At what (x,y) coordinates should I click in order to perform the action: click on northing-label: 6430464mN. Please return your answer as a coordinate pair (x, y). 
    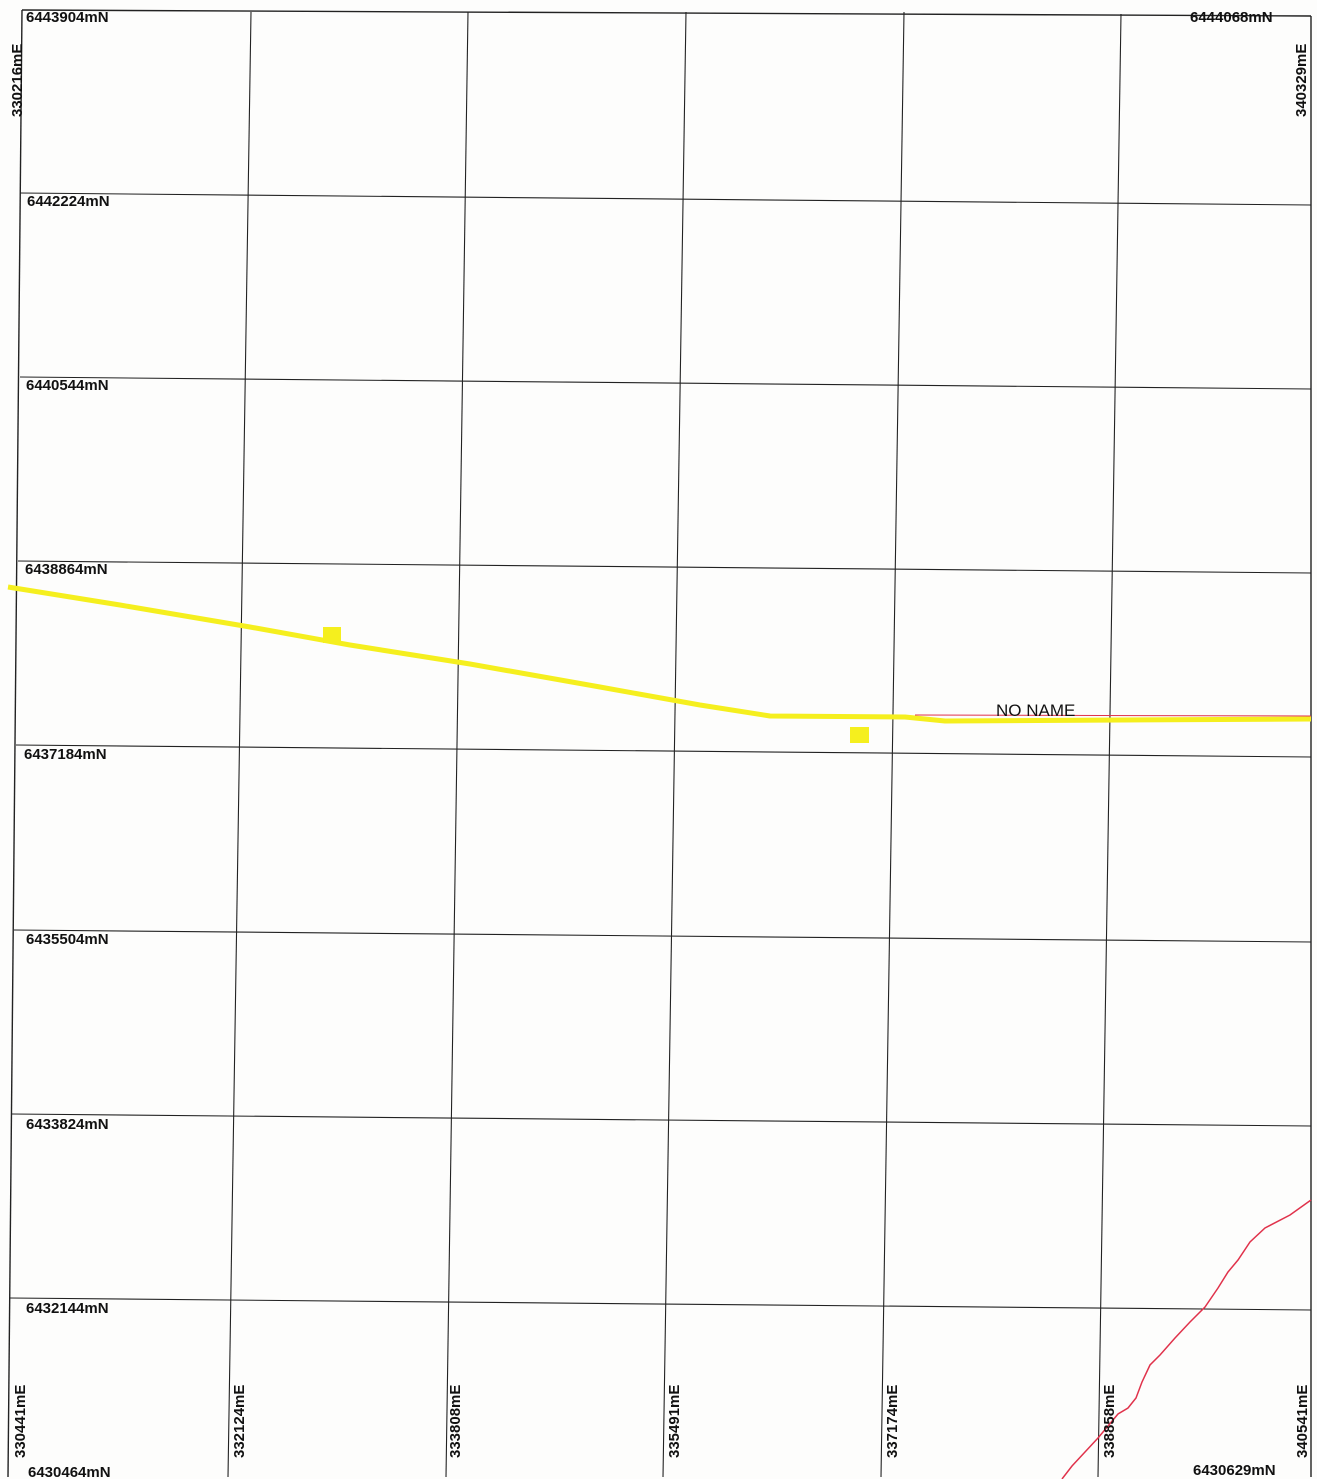
    Looking at the image, I should click on (69, 1471).